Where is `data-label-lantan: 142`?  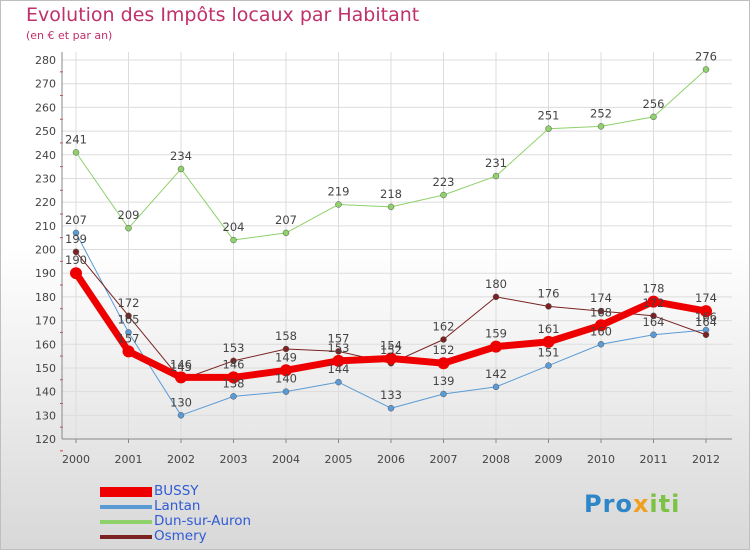
data-label-lantan: 142 is located at coordinates (496, 374).